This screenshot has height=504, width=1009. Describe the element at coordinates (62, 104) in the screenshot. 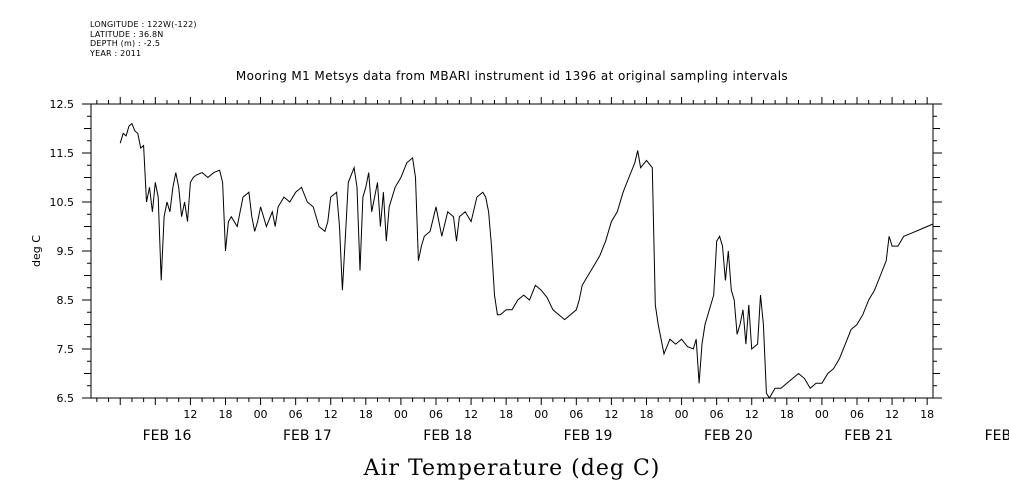

I see `y-tick-label: 12.5` at that location.